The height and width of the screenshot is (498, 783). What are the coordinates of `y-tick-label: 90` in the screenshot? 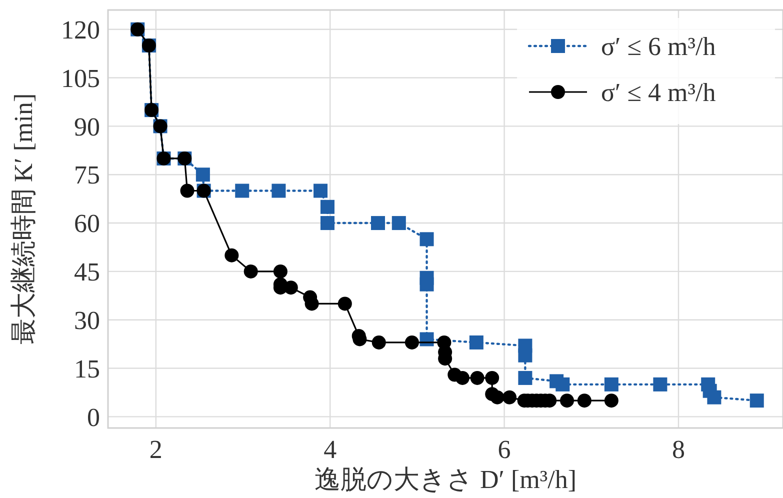 It's located at (87, 127).